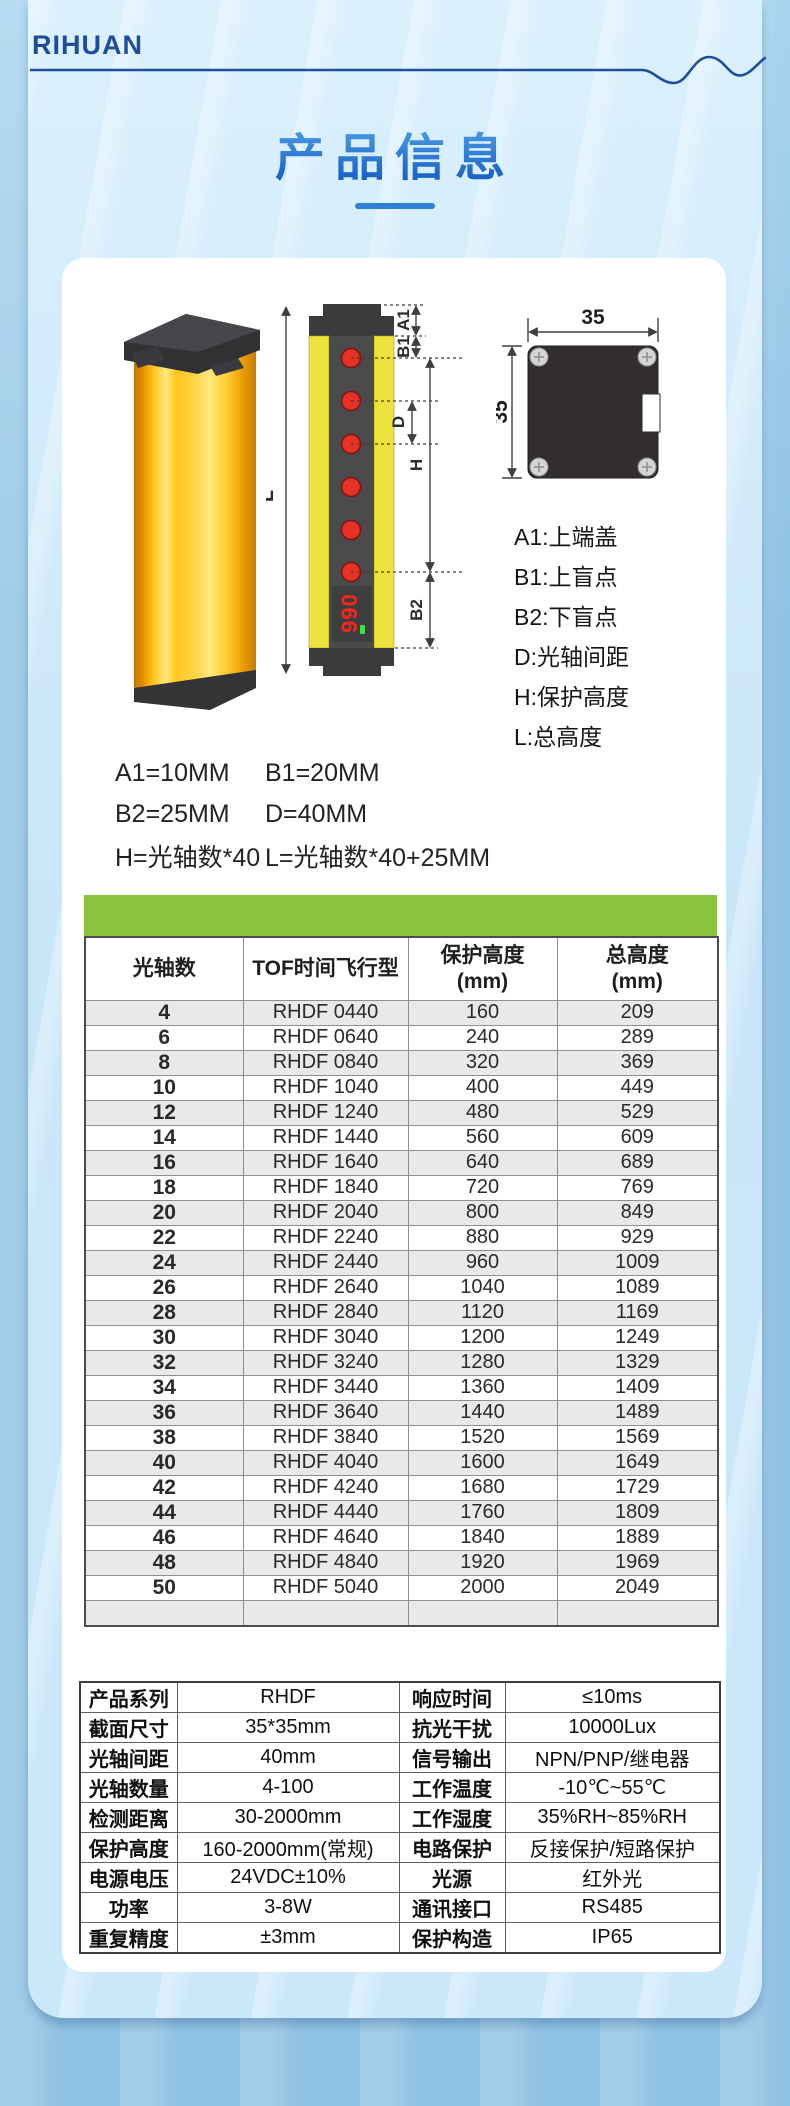 This screenshot has height=2106, width=790. What do you see at coordinates (378, 857) in the screenshot?
I see `formula-item: L=光轴数*40+25MM` at bounding box center [378, 857].